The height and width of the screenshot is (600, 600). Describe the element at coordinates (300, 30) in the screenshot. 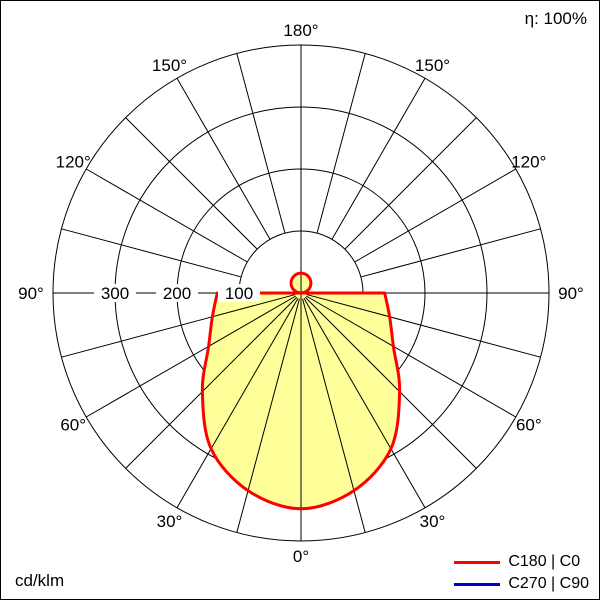

I see `angle-label: 180°` at that location.